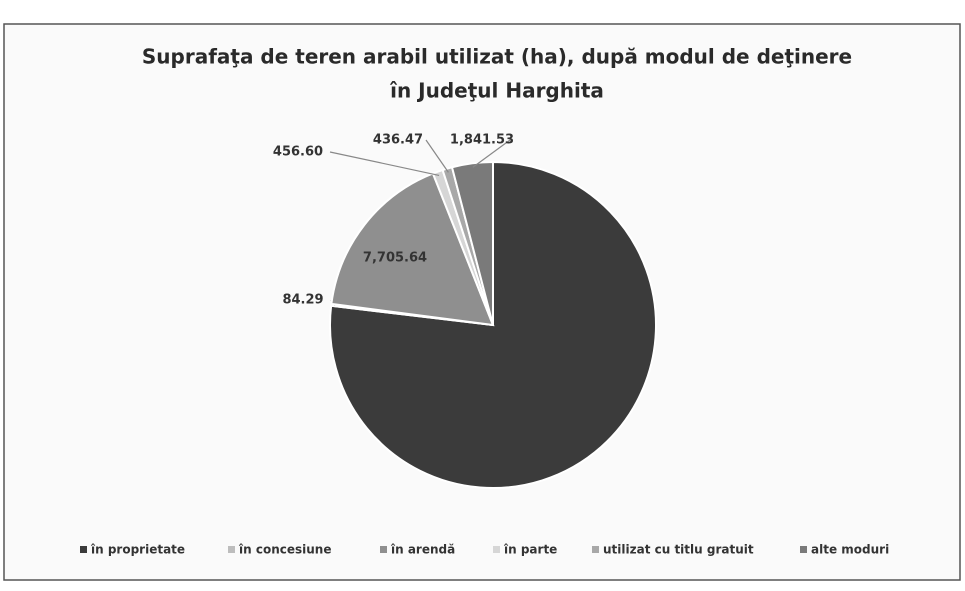 This screenshot has height=591, width=965. What do you see at coordinates (298, 152) in the screenshot?
I see `data-label: 456.60` at bounding box center [298, 152].